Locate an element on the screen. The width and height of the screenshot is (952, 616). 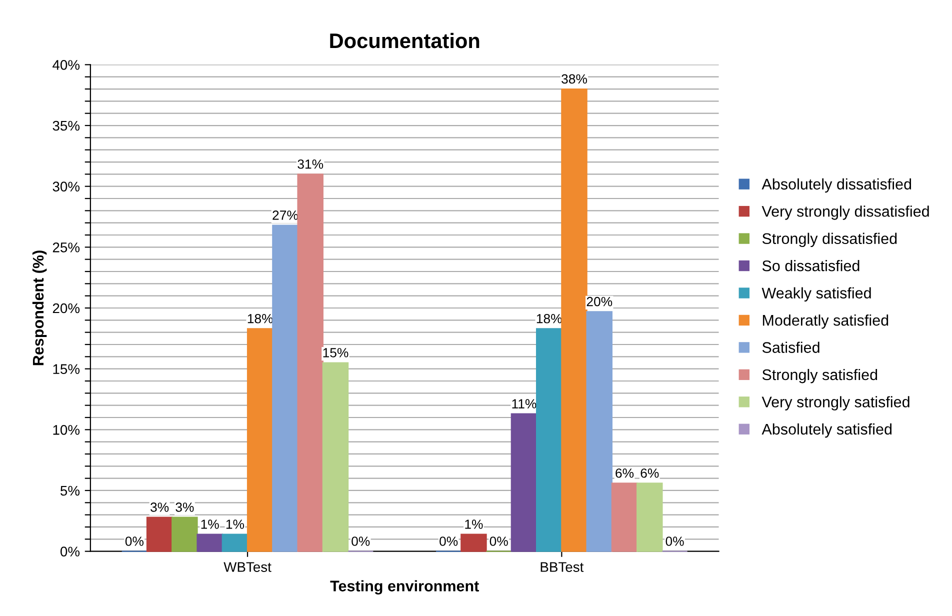
legend-label: Absolutely dissatisfied is located at coordinates (837, 185).